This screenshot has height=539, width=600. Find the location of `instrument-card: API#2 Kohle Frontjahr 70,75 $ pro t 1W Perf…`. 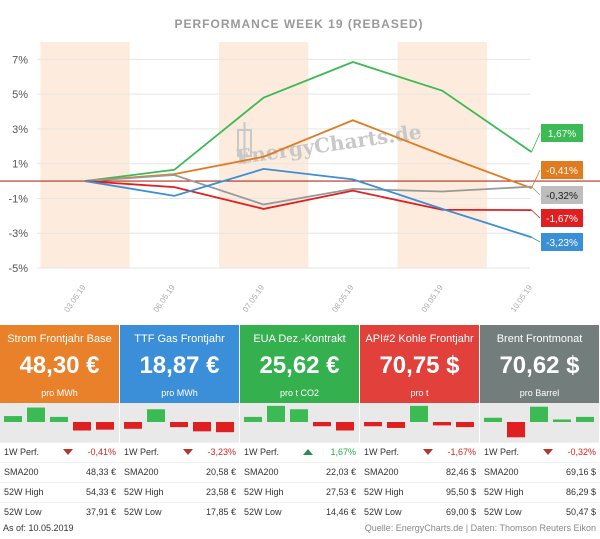

instrument-card: API#2 Kohle Frontjahr 70,75 $ pro t 1W Perf… is located at coordinates (419, 423).